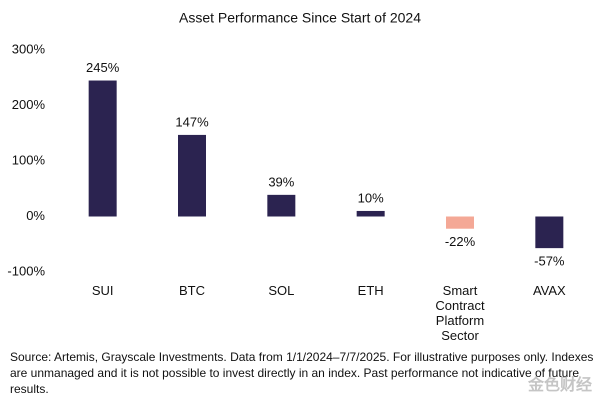 The height and width of the screenshot is (401, 600). I want to click on x-tick-label: Smart Contract Platform Sector, so click(460, 313).